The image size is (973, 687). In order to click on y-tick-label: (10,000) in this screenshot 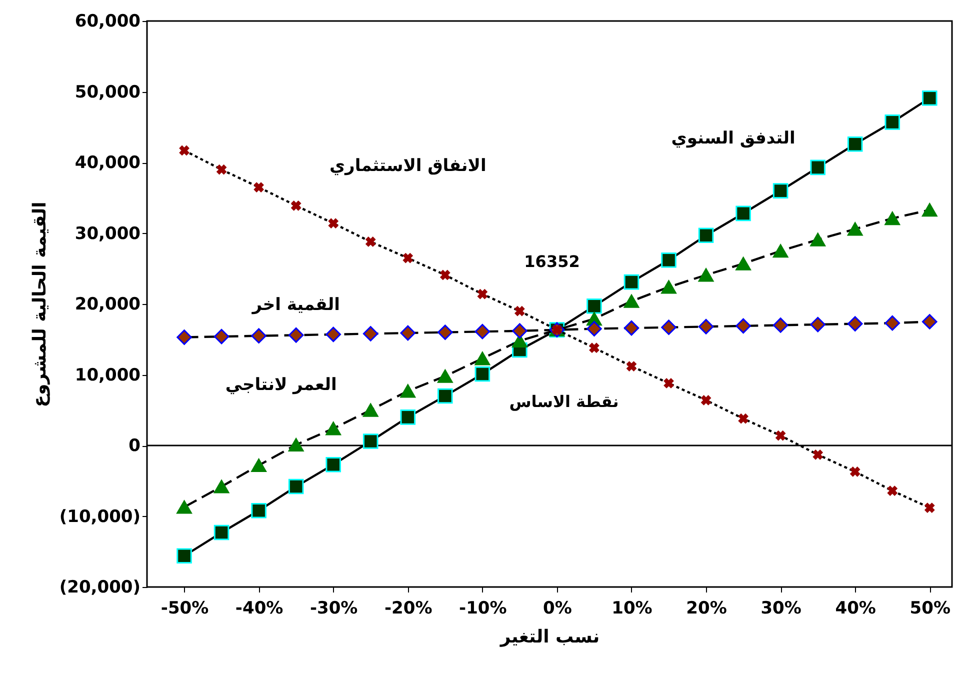, I will do `click(99, 516)`.